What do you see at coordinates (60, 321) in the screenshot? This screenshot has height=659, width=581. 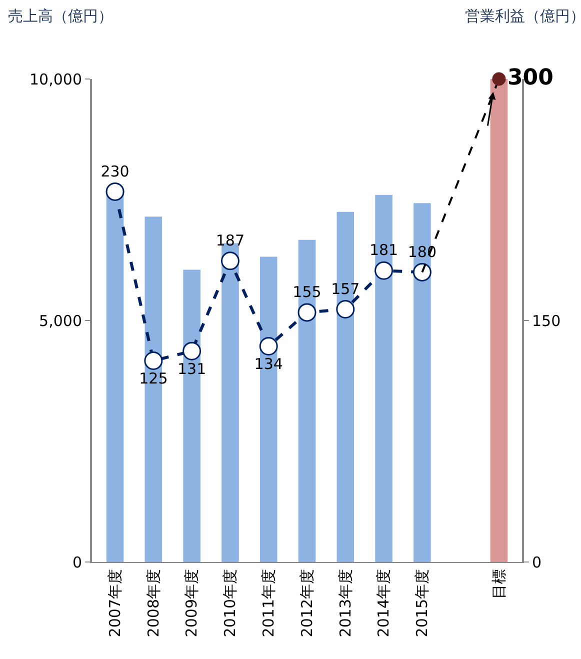 I see `y-tick-label: 5,000` at bounding box center [60, 321].